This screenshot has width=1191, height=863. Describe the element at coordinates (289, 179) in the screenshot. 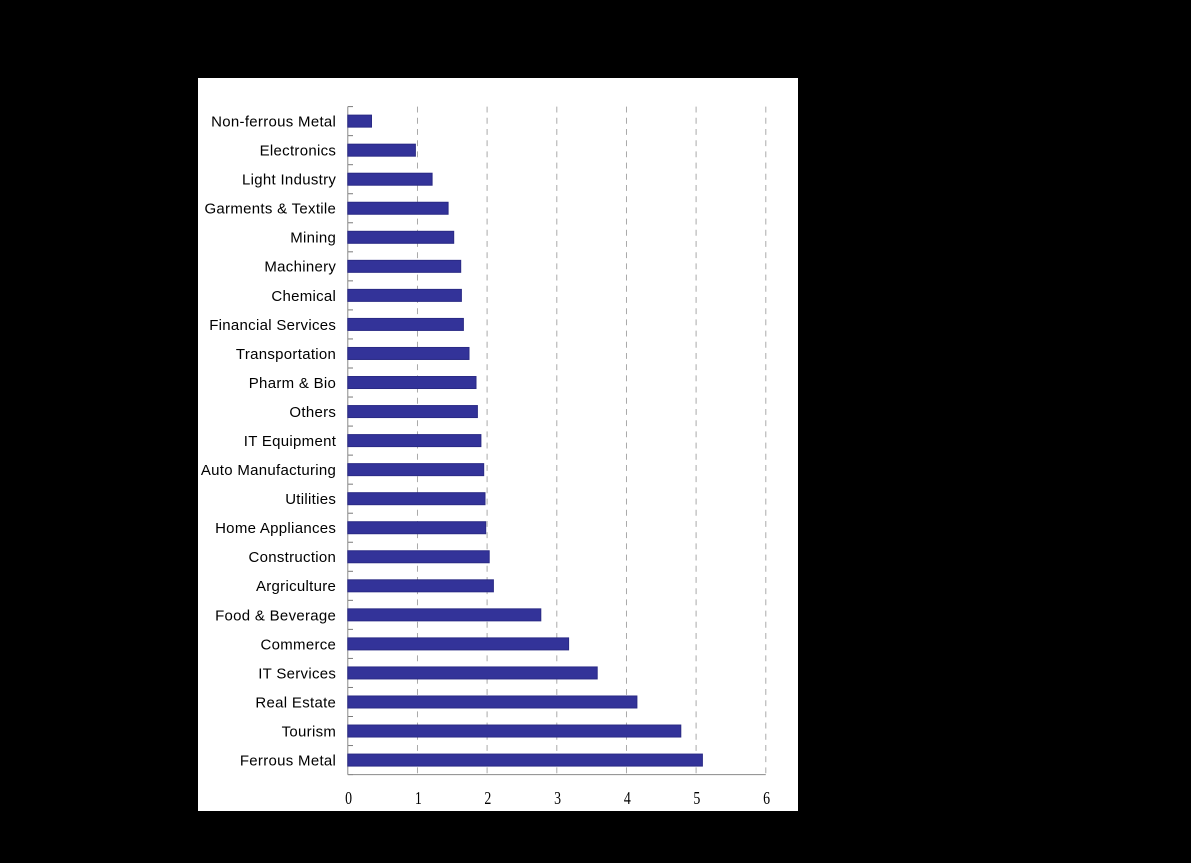

I see `svg-text: Light Industry` at that location.